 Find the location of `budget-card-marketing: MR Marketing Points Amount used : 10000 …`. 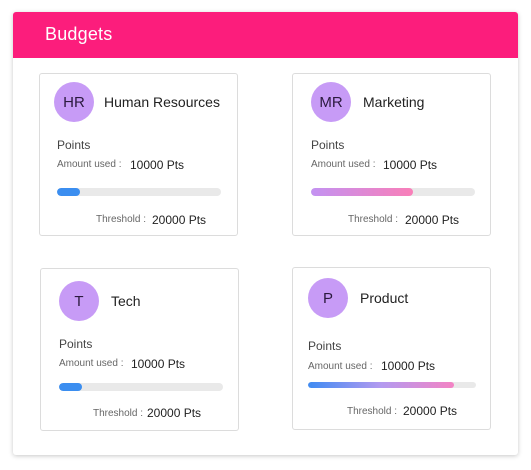

budget-card-marketing: MR Marketing Points Amount used : 10000 … is located at coordinates (391, 154).